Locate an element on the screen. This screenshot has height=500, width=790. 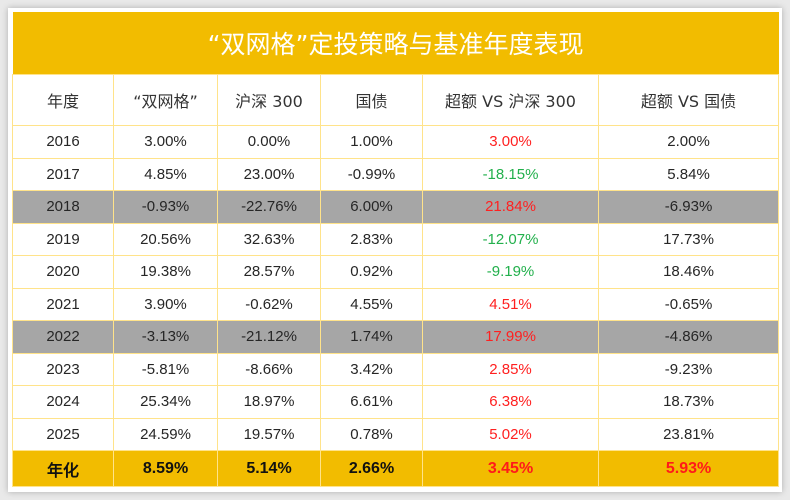
table-row: 2017 4.85% 23.00% -0.99% -18.15% 5.84% is located at coordinates (396, 174).